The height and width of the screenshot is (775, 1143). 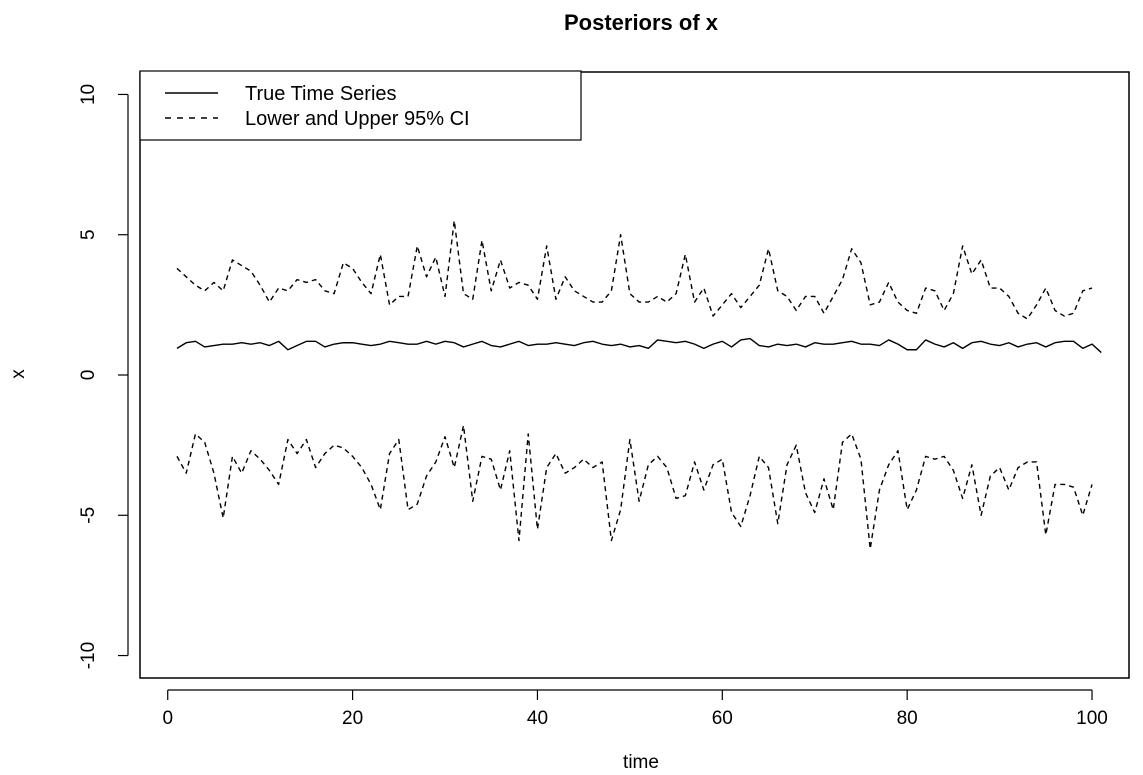 What do you see at coordinates (352, 718) in the screenshot?
I see `x-tick-label: 20` at bounding box center [352, 718].